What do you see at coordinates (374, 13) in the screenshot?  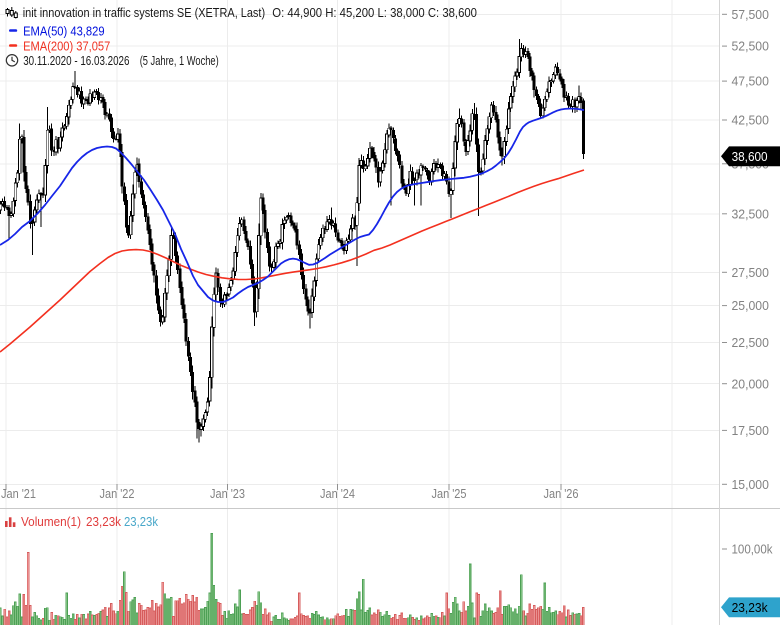 I see `svg-text:O: 44,900 H: 45,200 L: 38,00: O: 44,900 H: 45,200 L: 38,000 C: 38,600` at bounding box center [374, 13].